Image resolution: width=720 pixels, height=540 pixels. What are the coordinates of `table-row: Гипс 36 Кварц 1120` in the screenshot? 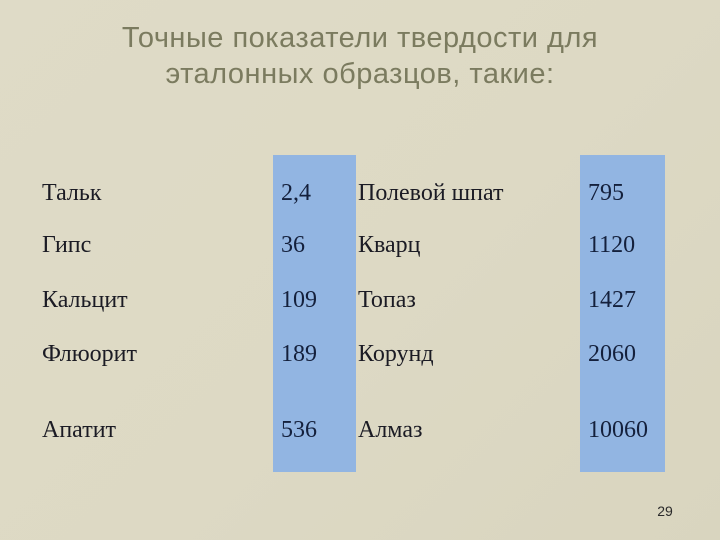 It's located at (362, 245).